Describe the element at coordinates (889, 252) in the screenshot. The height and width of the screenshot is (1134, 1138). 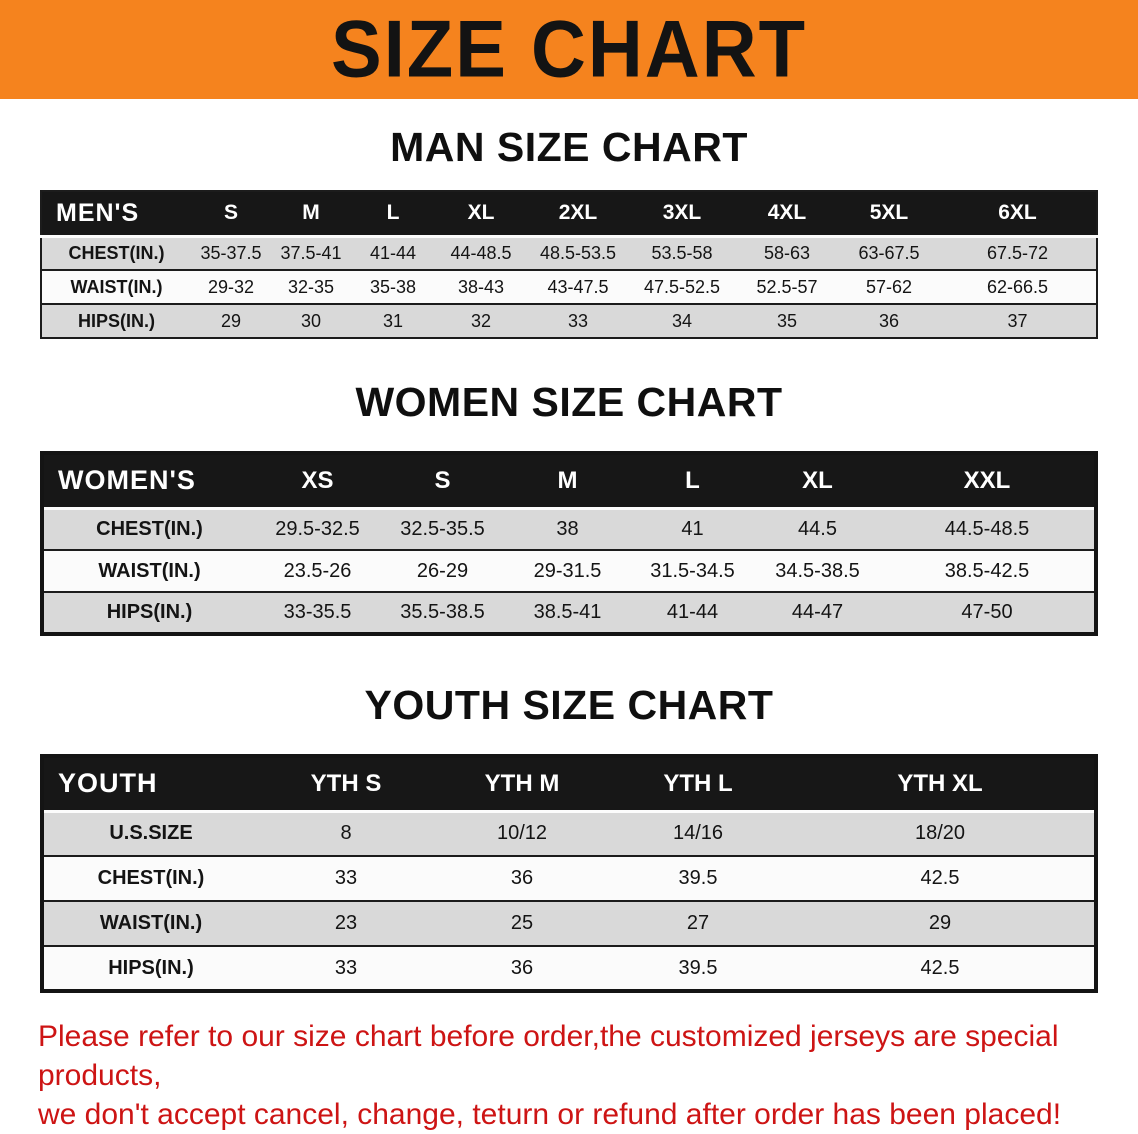
I see `size-value: 63-67.5` at that location.